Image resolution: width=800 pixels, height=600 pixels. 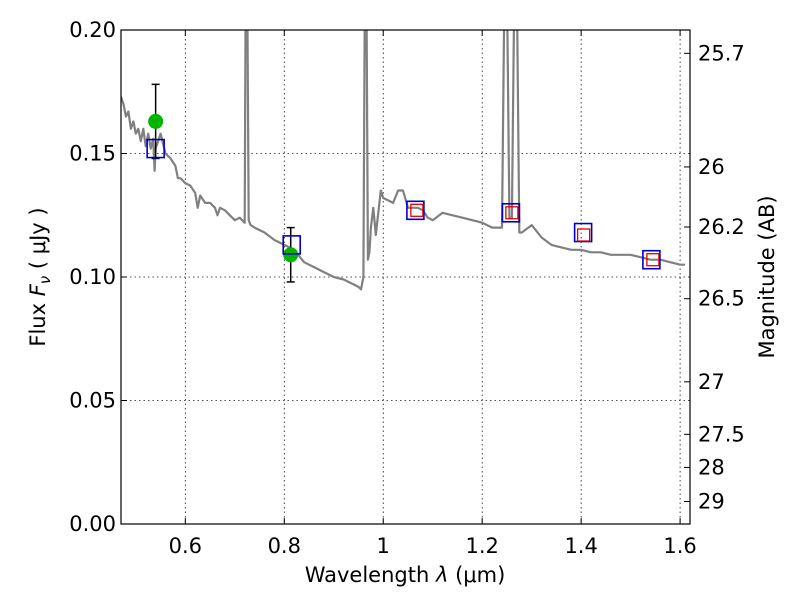 What do you see at coordinates (711, 501) in the screenshot?
I see `mag-tick-label: 29` at bounding box center [711, 501].